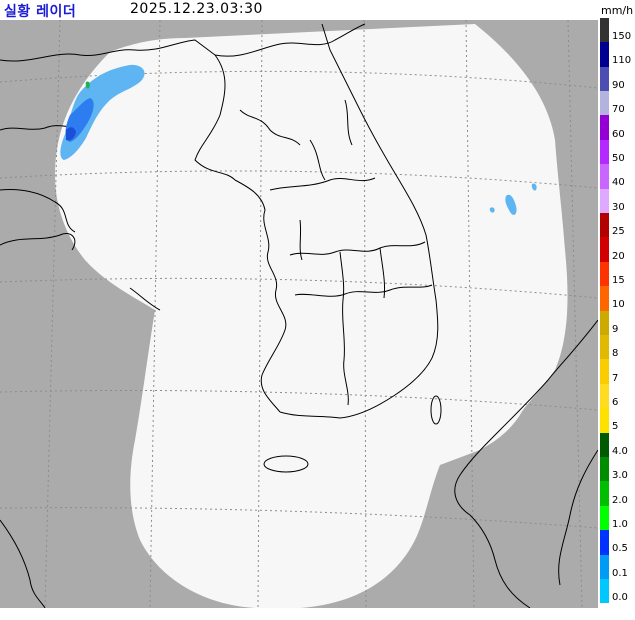 This screenshot has height=620, width=635. I want to click on legend-entry: 40, so click(617, 177).